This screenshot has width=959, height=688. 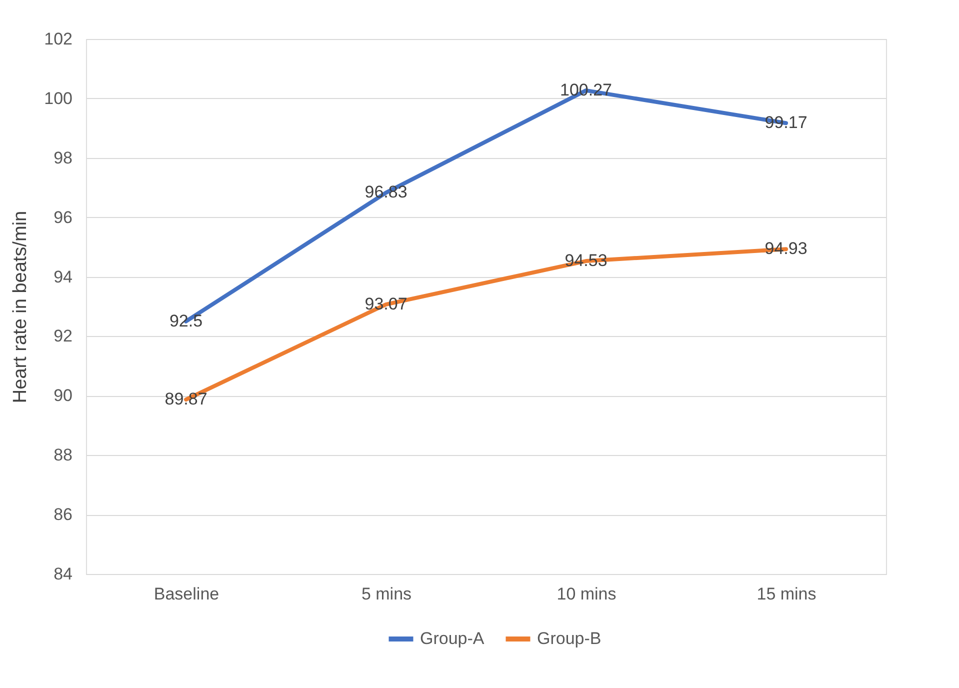 I want to click on y-tick-label: 92, so click(x=63, y=336).